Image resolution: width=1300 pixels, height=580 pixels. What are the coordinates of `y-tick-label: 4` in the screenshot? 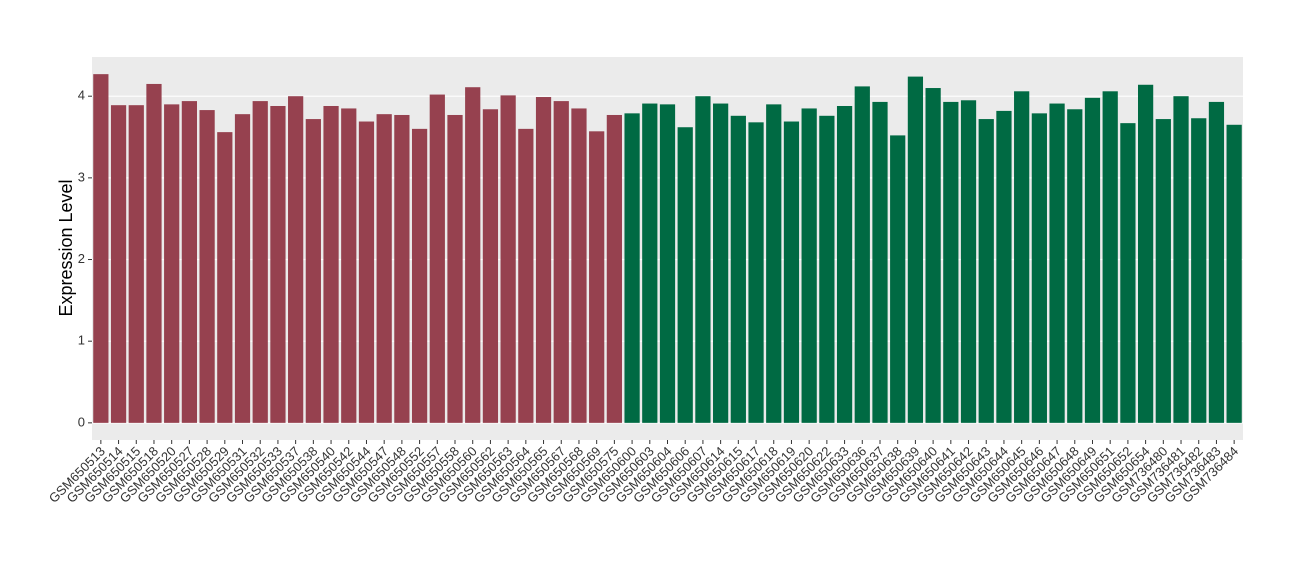 It's located at (81, 95).